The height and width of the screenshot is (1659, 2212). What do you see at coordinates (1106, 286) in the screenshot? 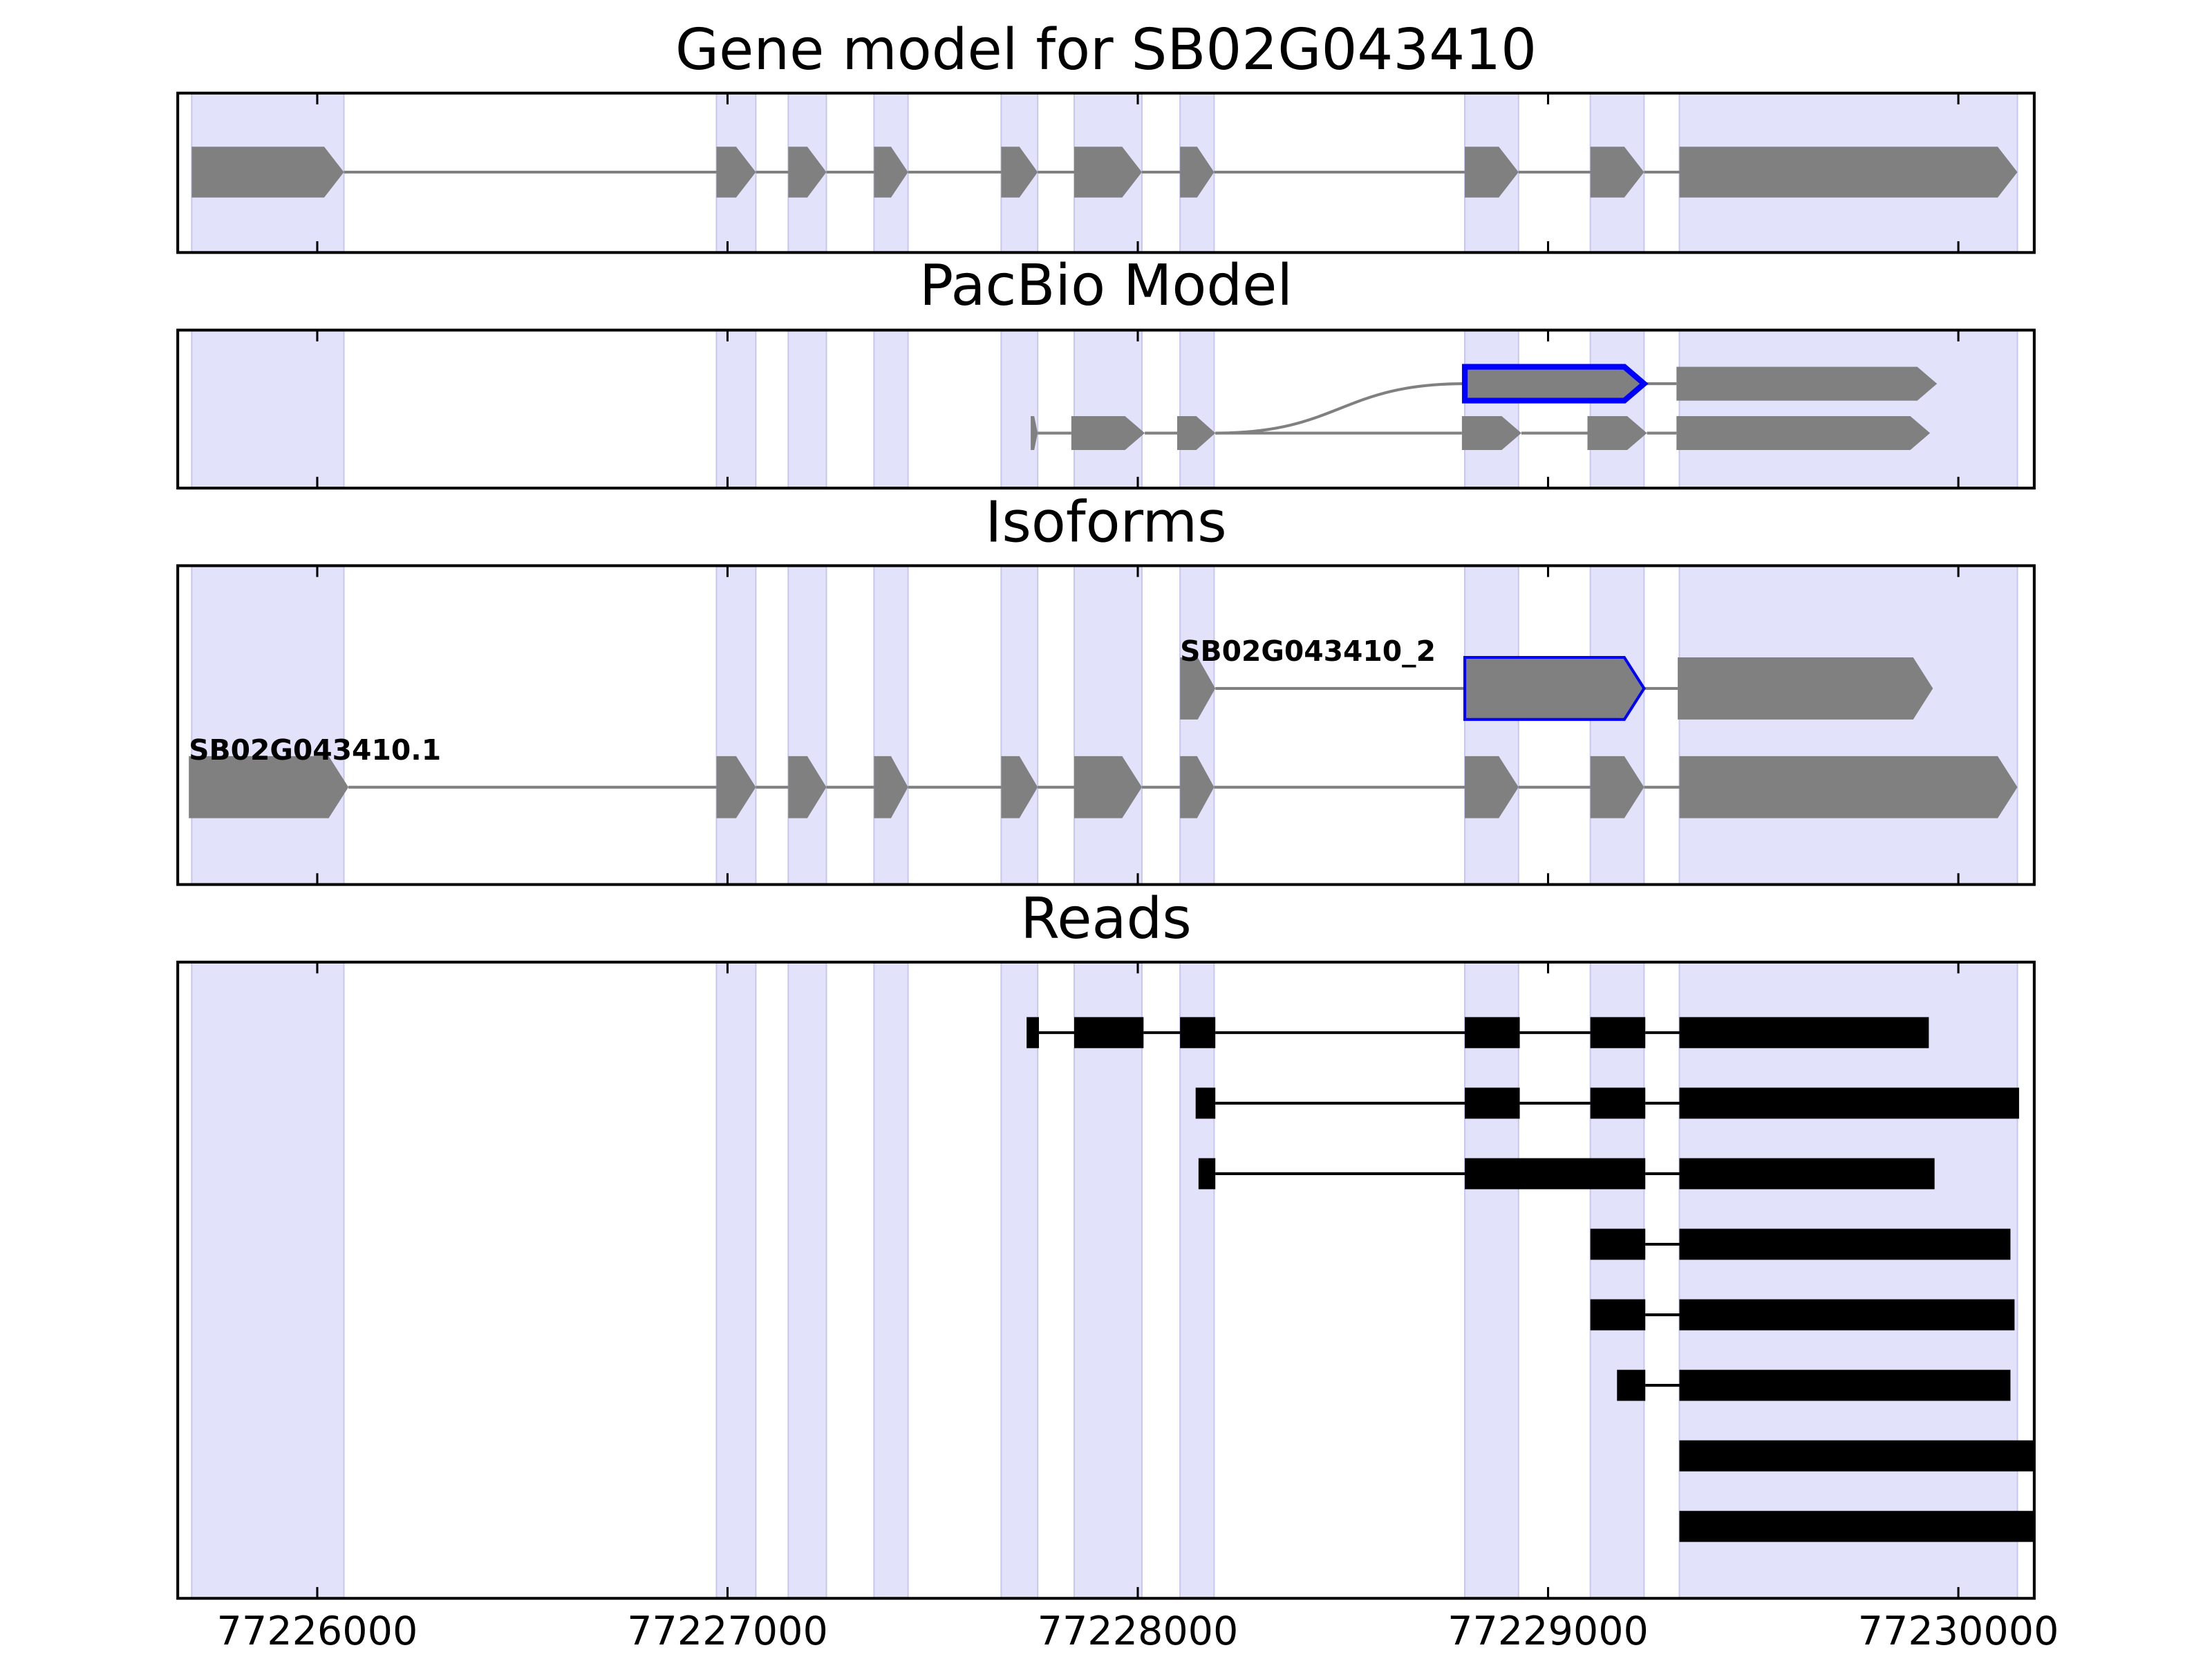
I see `panel-title: PacBio Model` at bounding box center [1106, 286].